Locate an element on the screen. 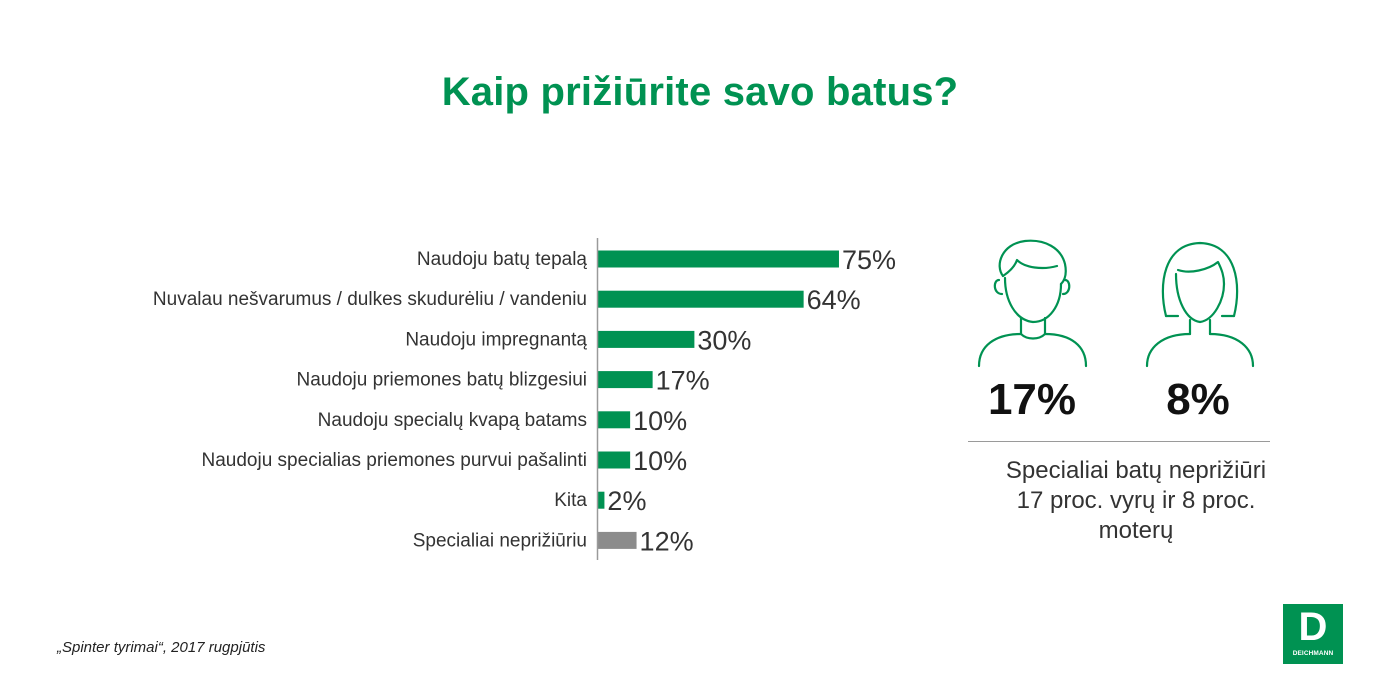  category-label: Specialiai neprižiūriu is located at coordinates (500, 540).